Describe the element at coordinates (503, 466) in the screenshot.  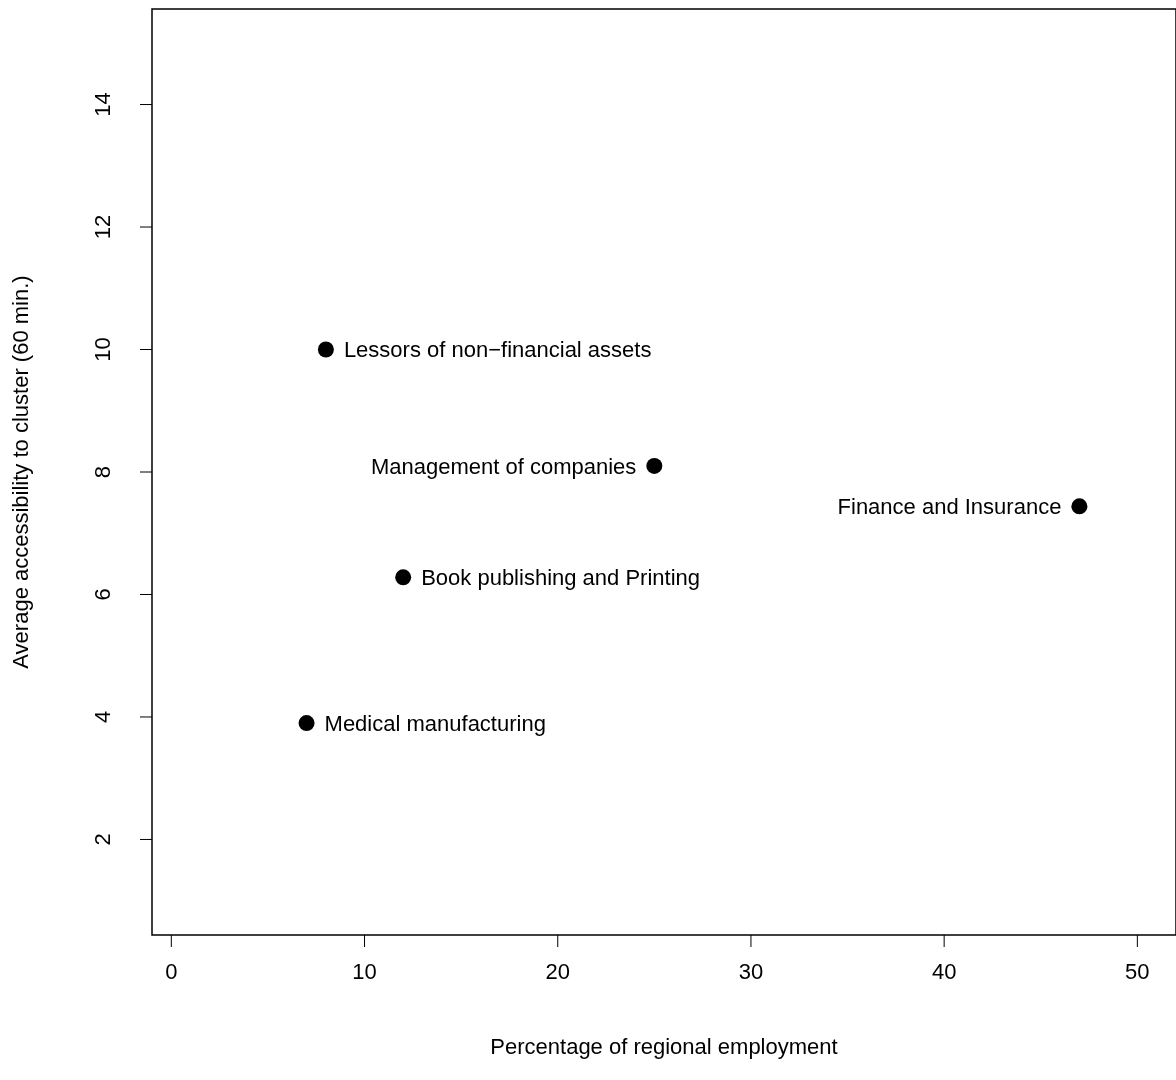
I see `annotation: Management of companies` at that location.